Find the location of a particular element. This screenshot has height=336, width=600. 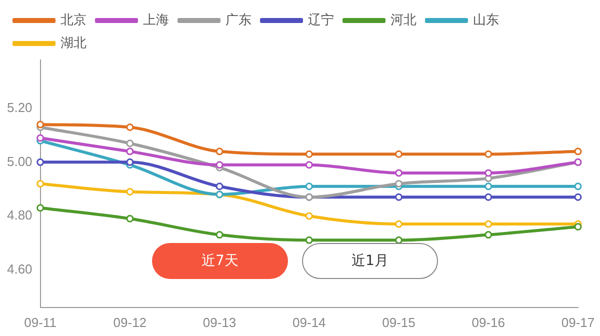

legend-label: 上海 is located at coordinates (156, 20).